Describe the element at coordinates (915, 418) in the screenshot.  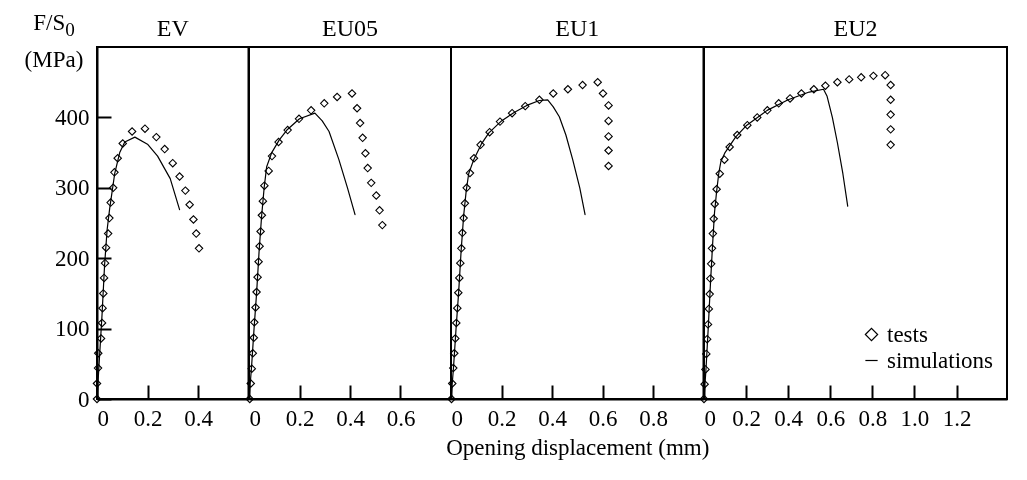
I see `x-tick-label: 1.0` at that location.